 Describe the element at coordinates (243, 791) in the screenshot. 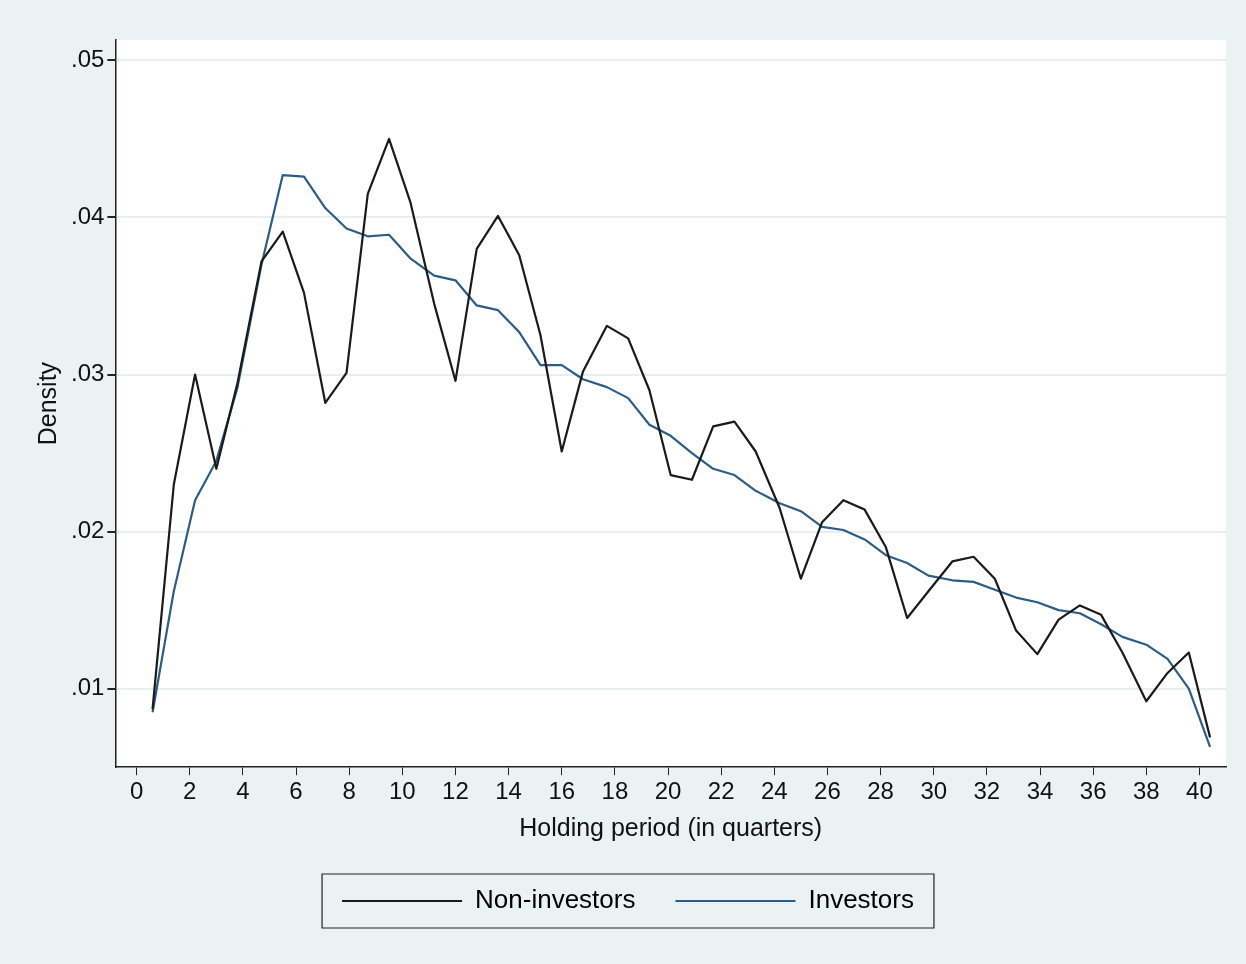

I see `x-tick-label: 4` at that location.